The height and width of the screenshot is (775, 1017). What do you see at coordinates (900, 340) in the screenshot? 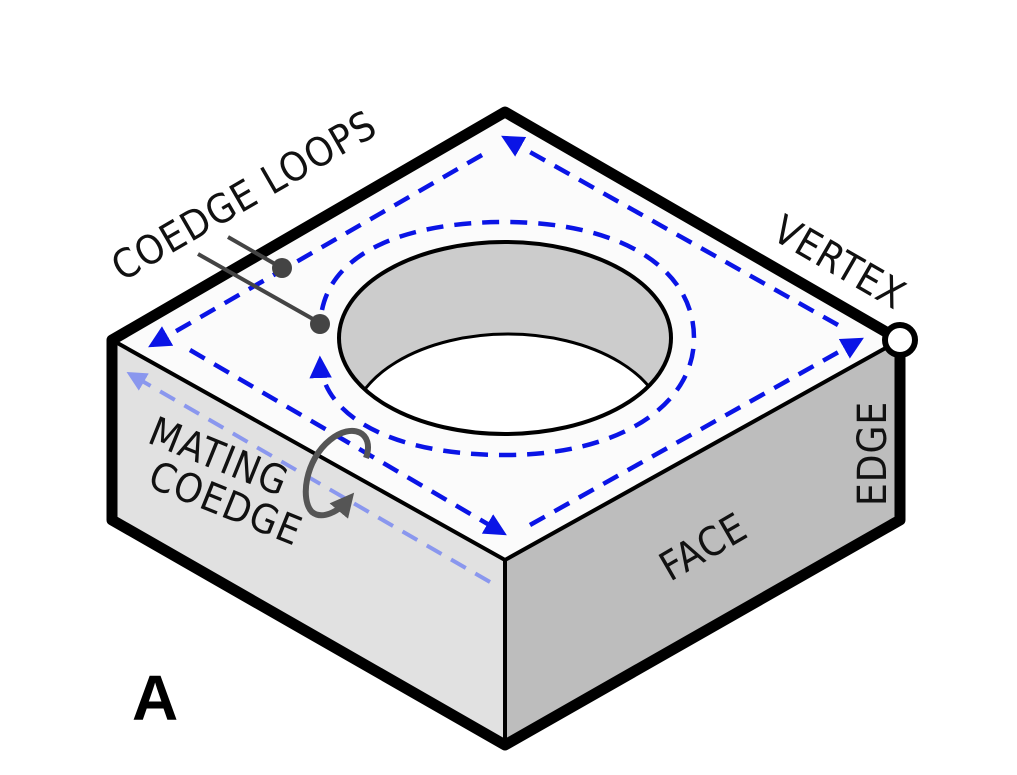
I see `vertex-marker` at bounding box center [900, 340].